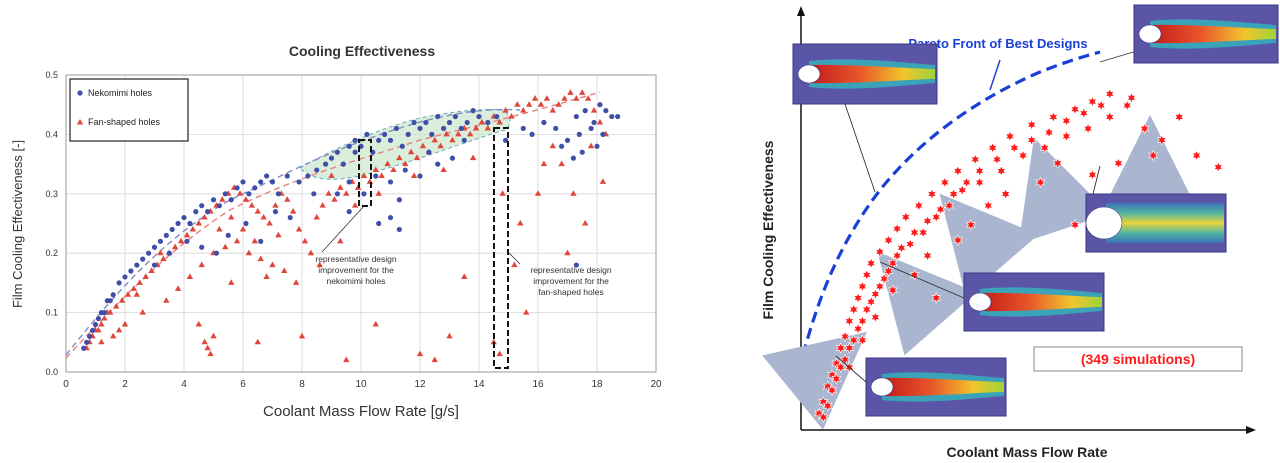  What do you see at coordinates (343, 229) in the screenshot?
I see `nekomimi-annotation-leader` at bounding box center [343, 229].